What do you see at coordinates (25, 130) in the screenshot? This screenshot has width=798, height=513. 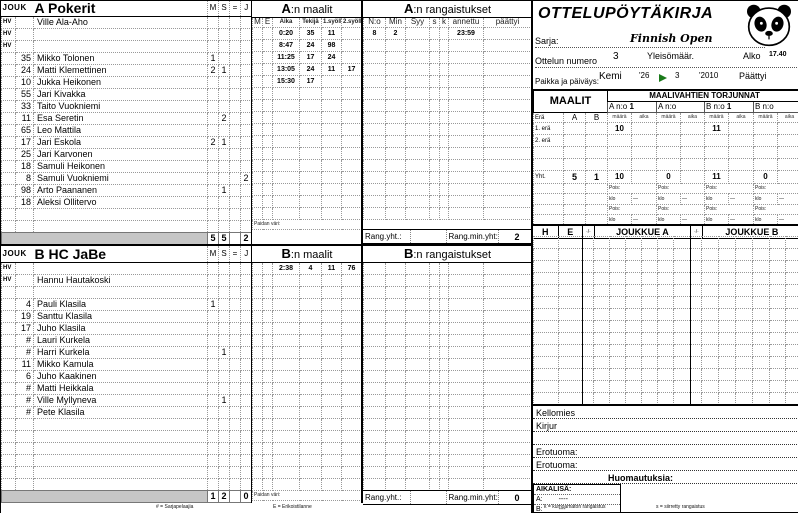 I see `player-number: 65` at bounding box center [25, 130].